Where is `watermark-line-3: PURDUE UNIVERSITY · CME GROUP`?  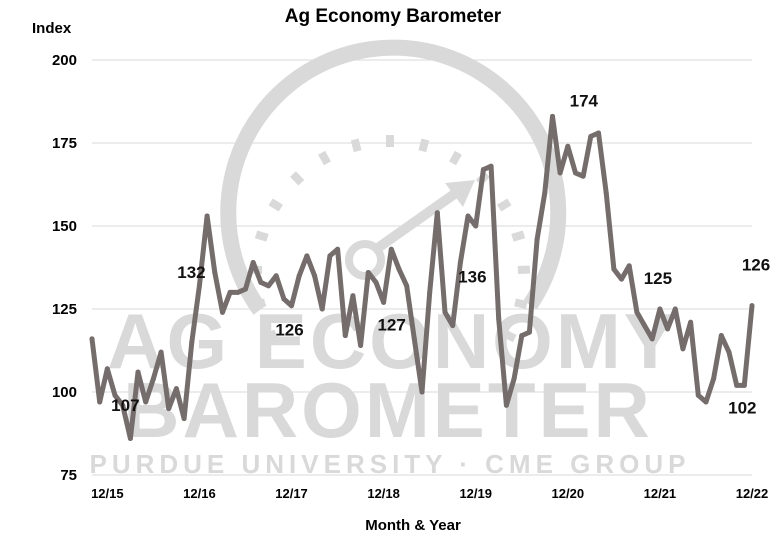 watermark-line-3: PURDUE UNIVERSITY · CME GROUP is located at coordinates (389, 464).